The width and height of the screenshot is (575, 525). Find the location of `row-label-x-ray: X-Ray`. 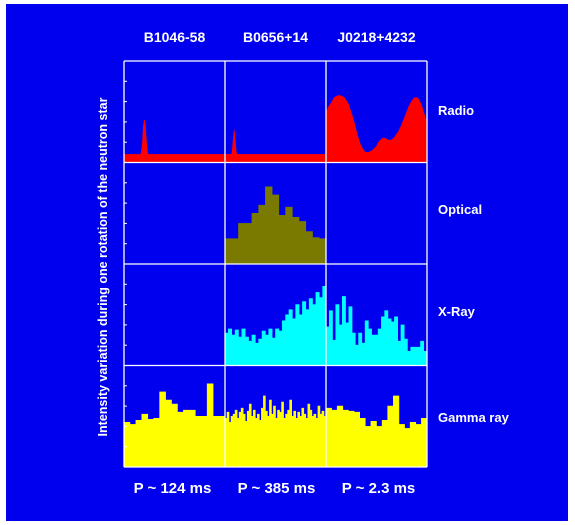

row-label-x-ray: X-Ray is located at coordinates (456, 311).